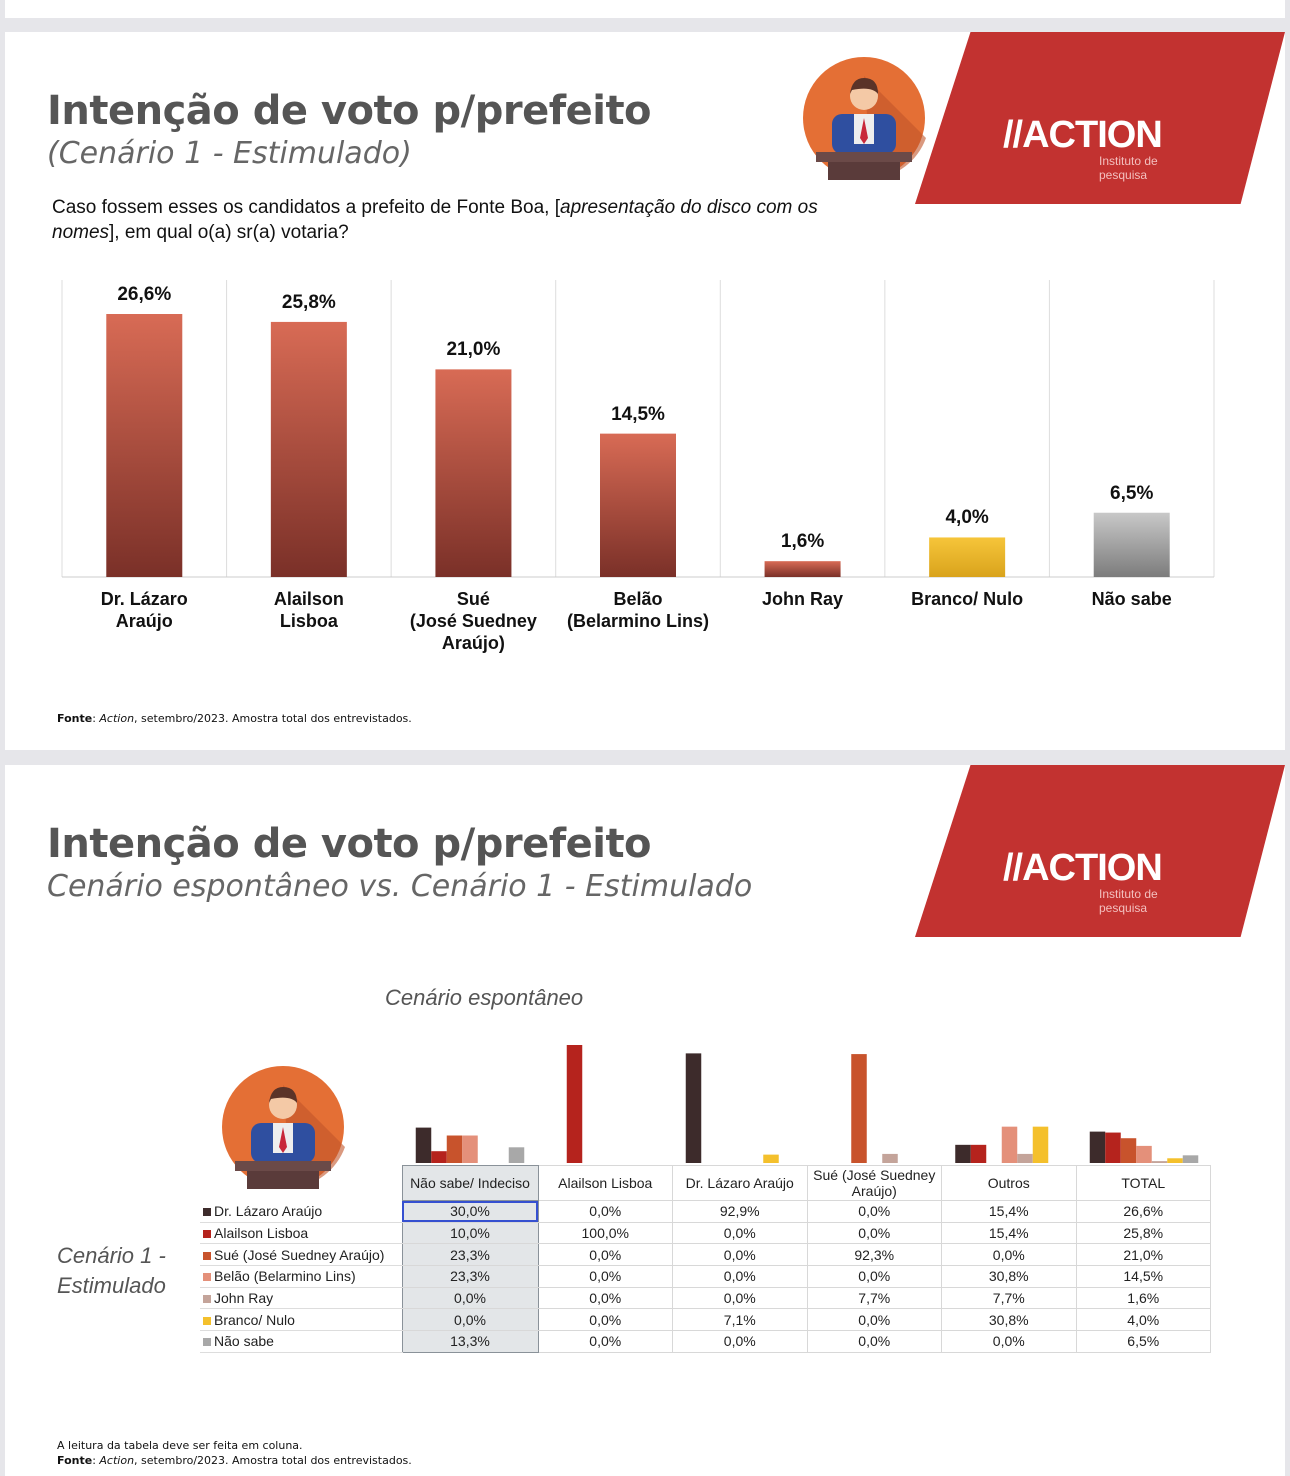  I want to click on table-cell: 100,0%, so click(605, 1233).